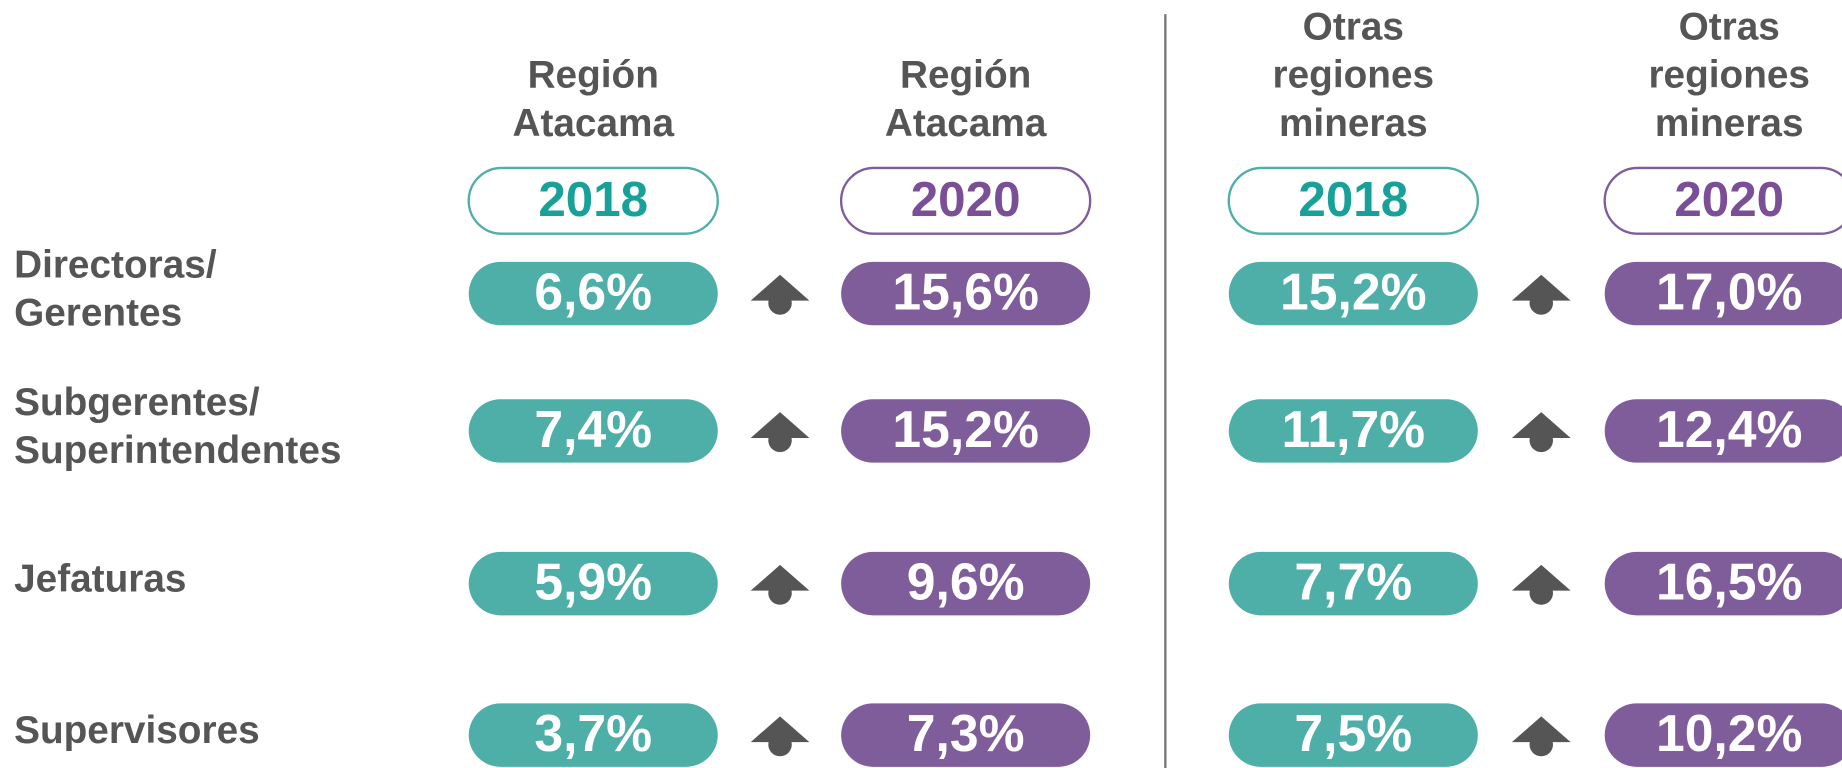 Image resolution: width=1842 pixels, height=768 pixels. I want to click on value-label: 7,5%, so click(1353, 733).